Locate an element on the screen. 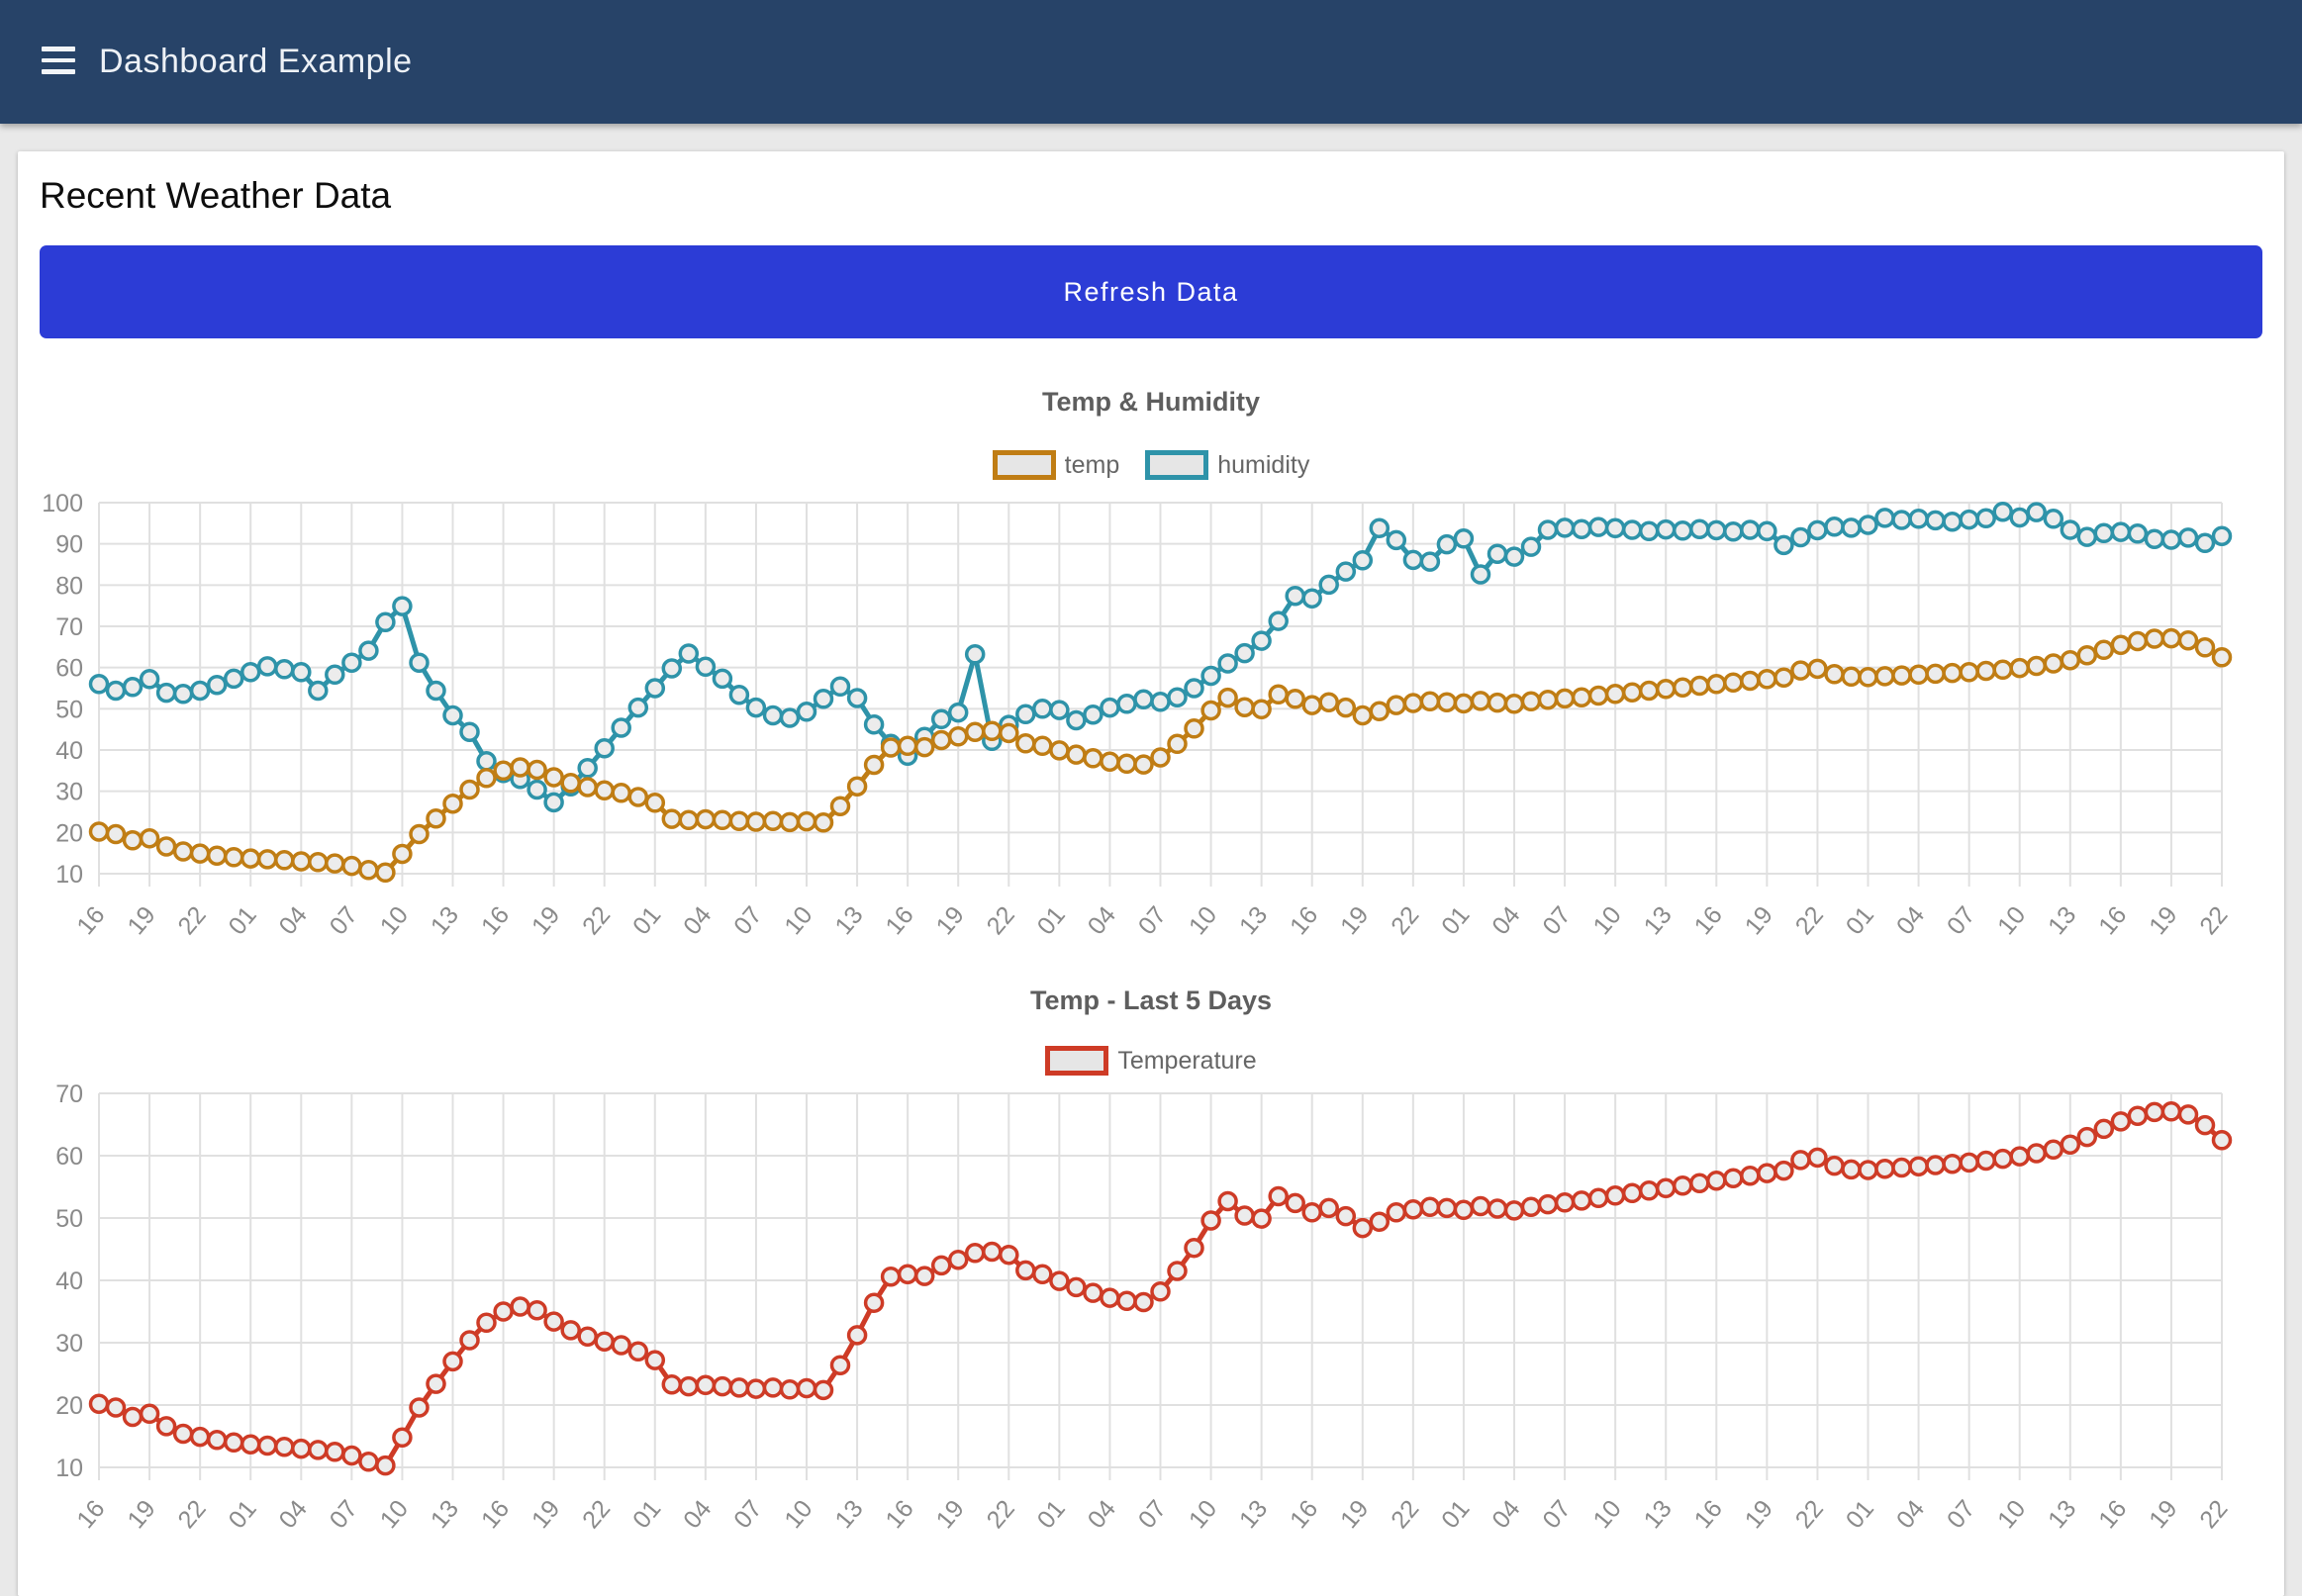 The image size is (2302, 1596). svg-text: 20 is located at coordinates (69, 833).